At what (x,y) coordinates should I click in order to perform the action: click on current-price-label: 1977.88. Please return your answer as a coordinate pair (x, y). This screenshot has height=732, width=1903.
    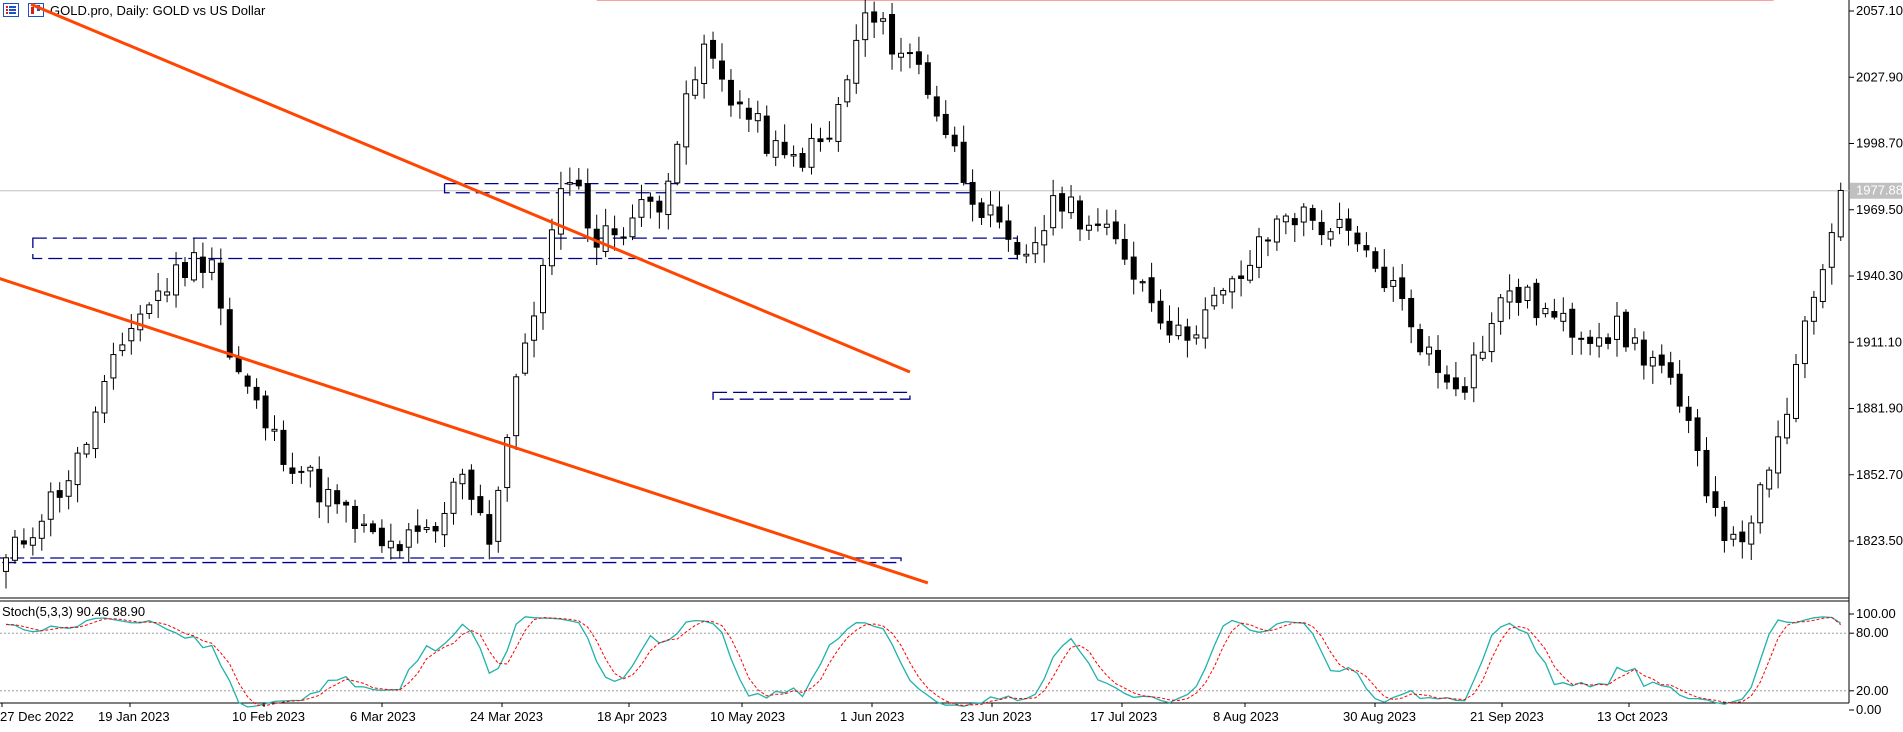
    Looking at the image, I should click on (1879, 190).